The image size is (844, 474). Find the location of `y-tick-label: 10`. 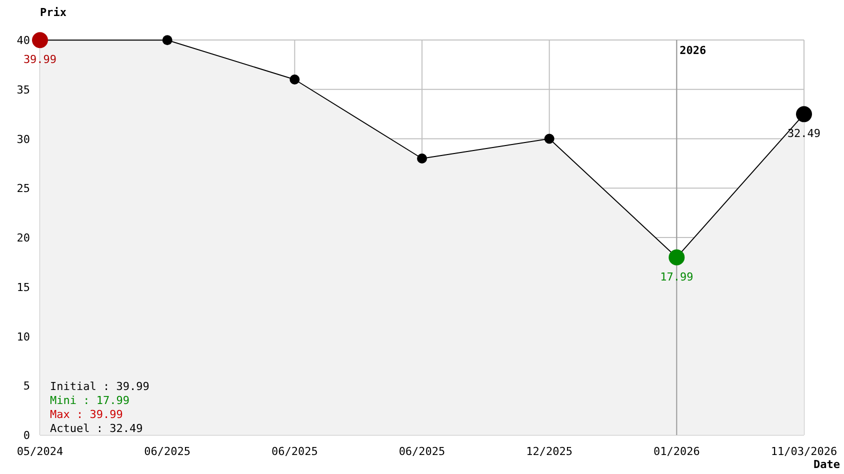

y-tick-label: 10 is located at coordinates (23, 337).